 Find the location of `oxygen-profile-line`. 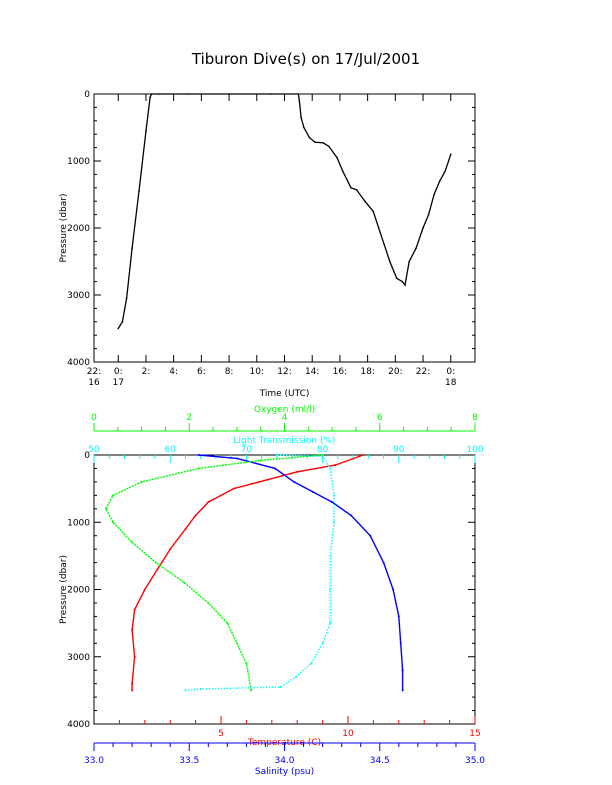

oxygen-profile-line is located at coordinates (214, 572).